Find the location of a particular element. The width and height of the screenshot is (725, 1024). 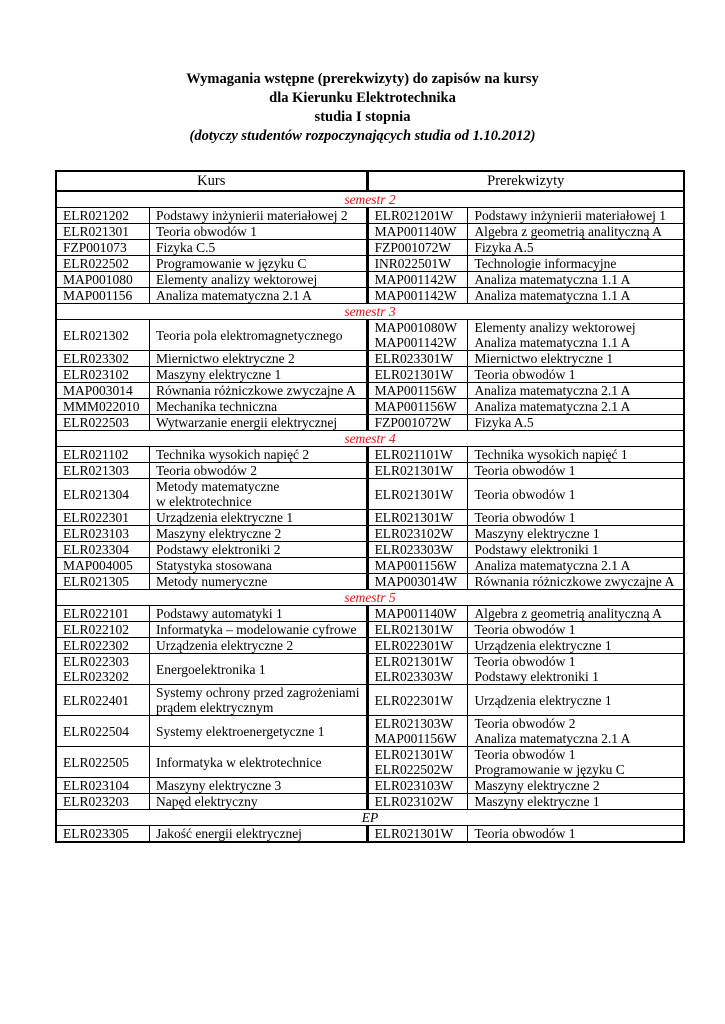

course-code-cell: ELR023305 is located at coordinates (102, 834).